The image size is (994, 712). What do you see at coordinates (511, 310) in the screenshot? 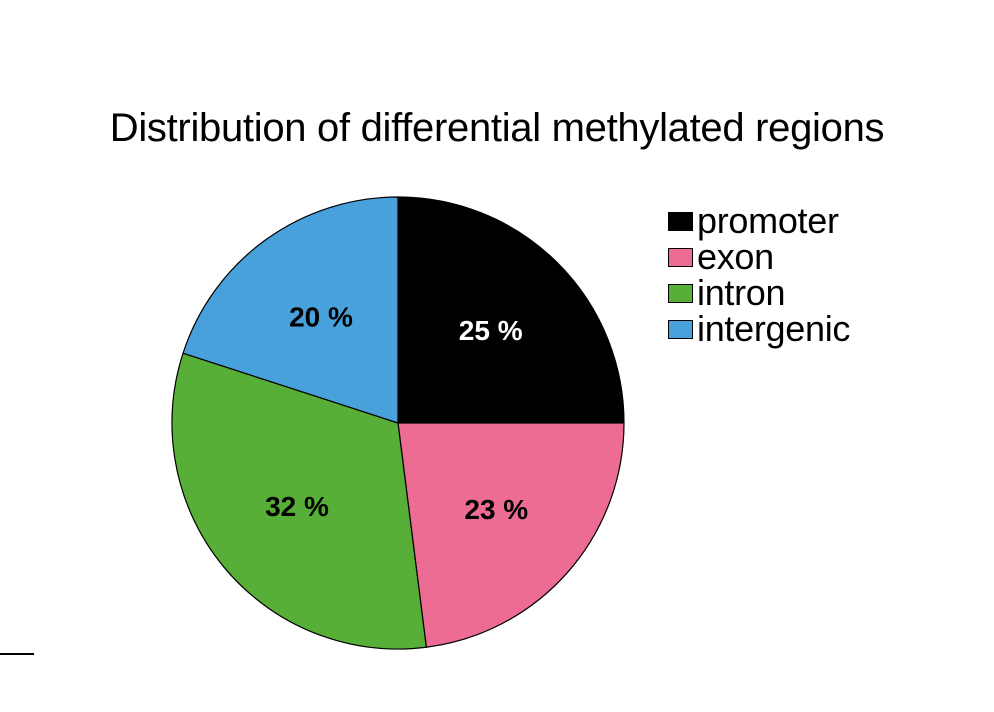
I see `pie-slice-promoter` at bounding box center [511, 310].